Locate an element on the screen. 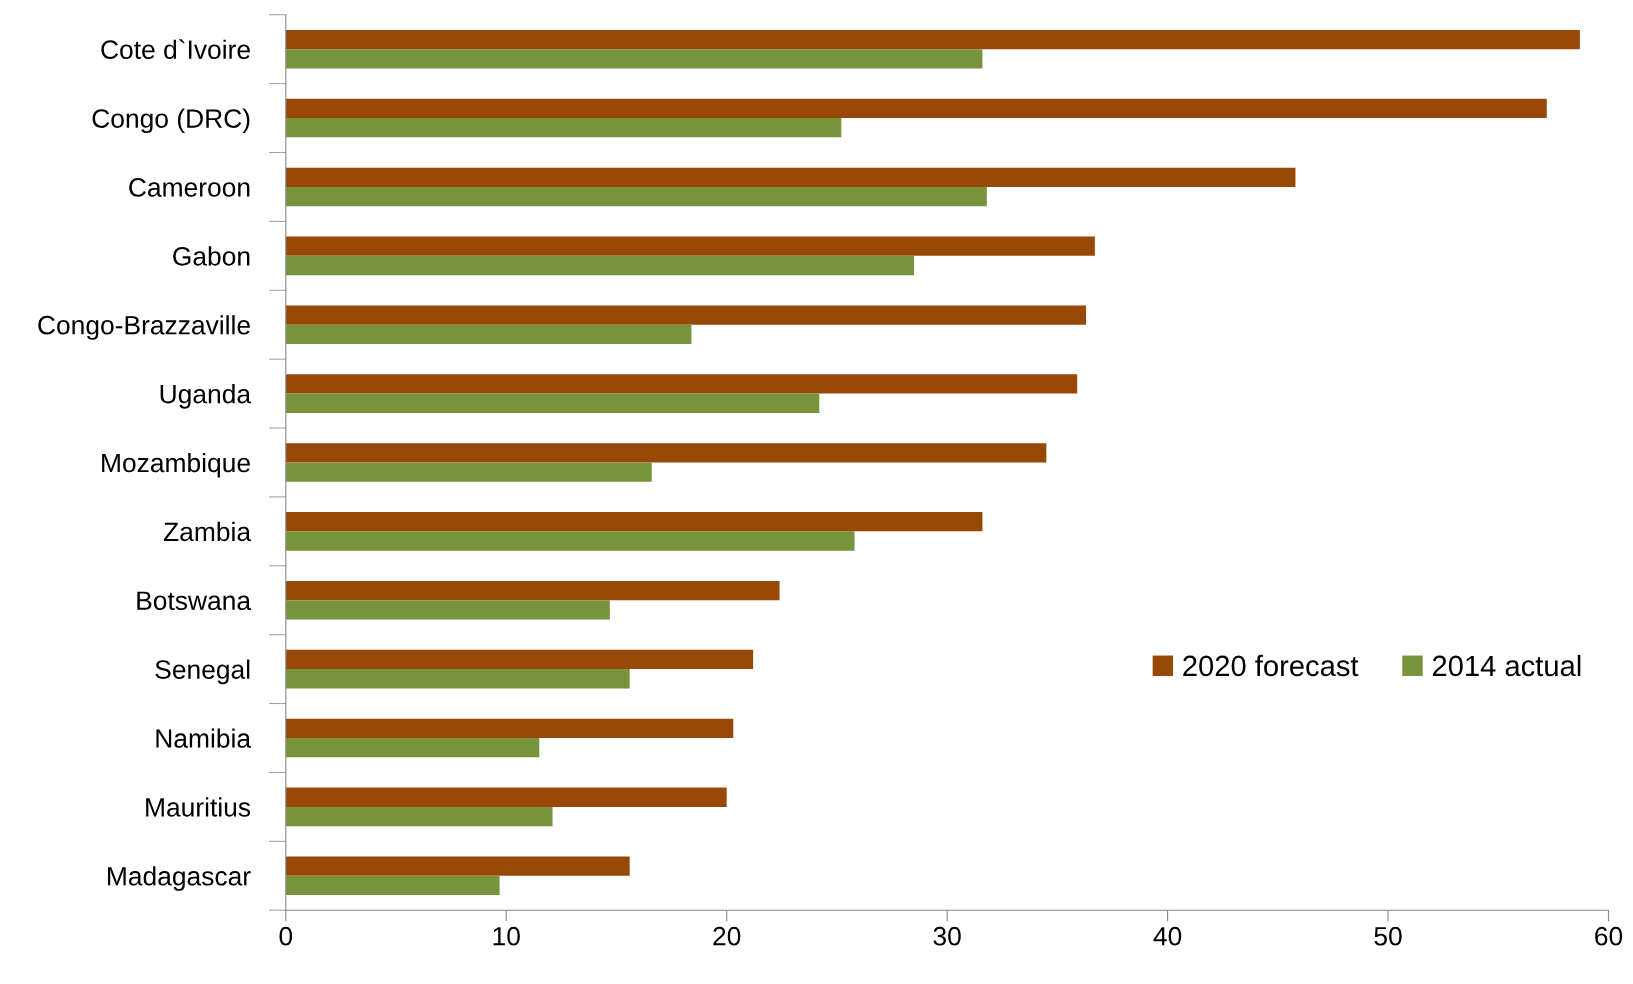 This screenshot has height=984, width=1633. y-tick-label: Cote d`Ivoire is located at coordinates (175, 49).